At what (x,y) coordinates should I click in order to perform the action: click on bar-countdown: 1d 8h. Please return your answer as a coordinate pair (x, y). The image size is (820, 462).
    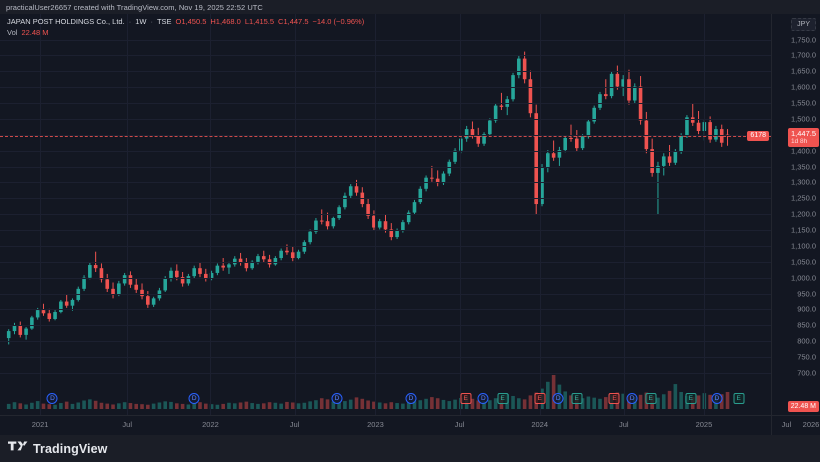
    Looking at the image, I should click on (799, 141).